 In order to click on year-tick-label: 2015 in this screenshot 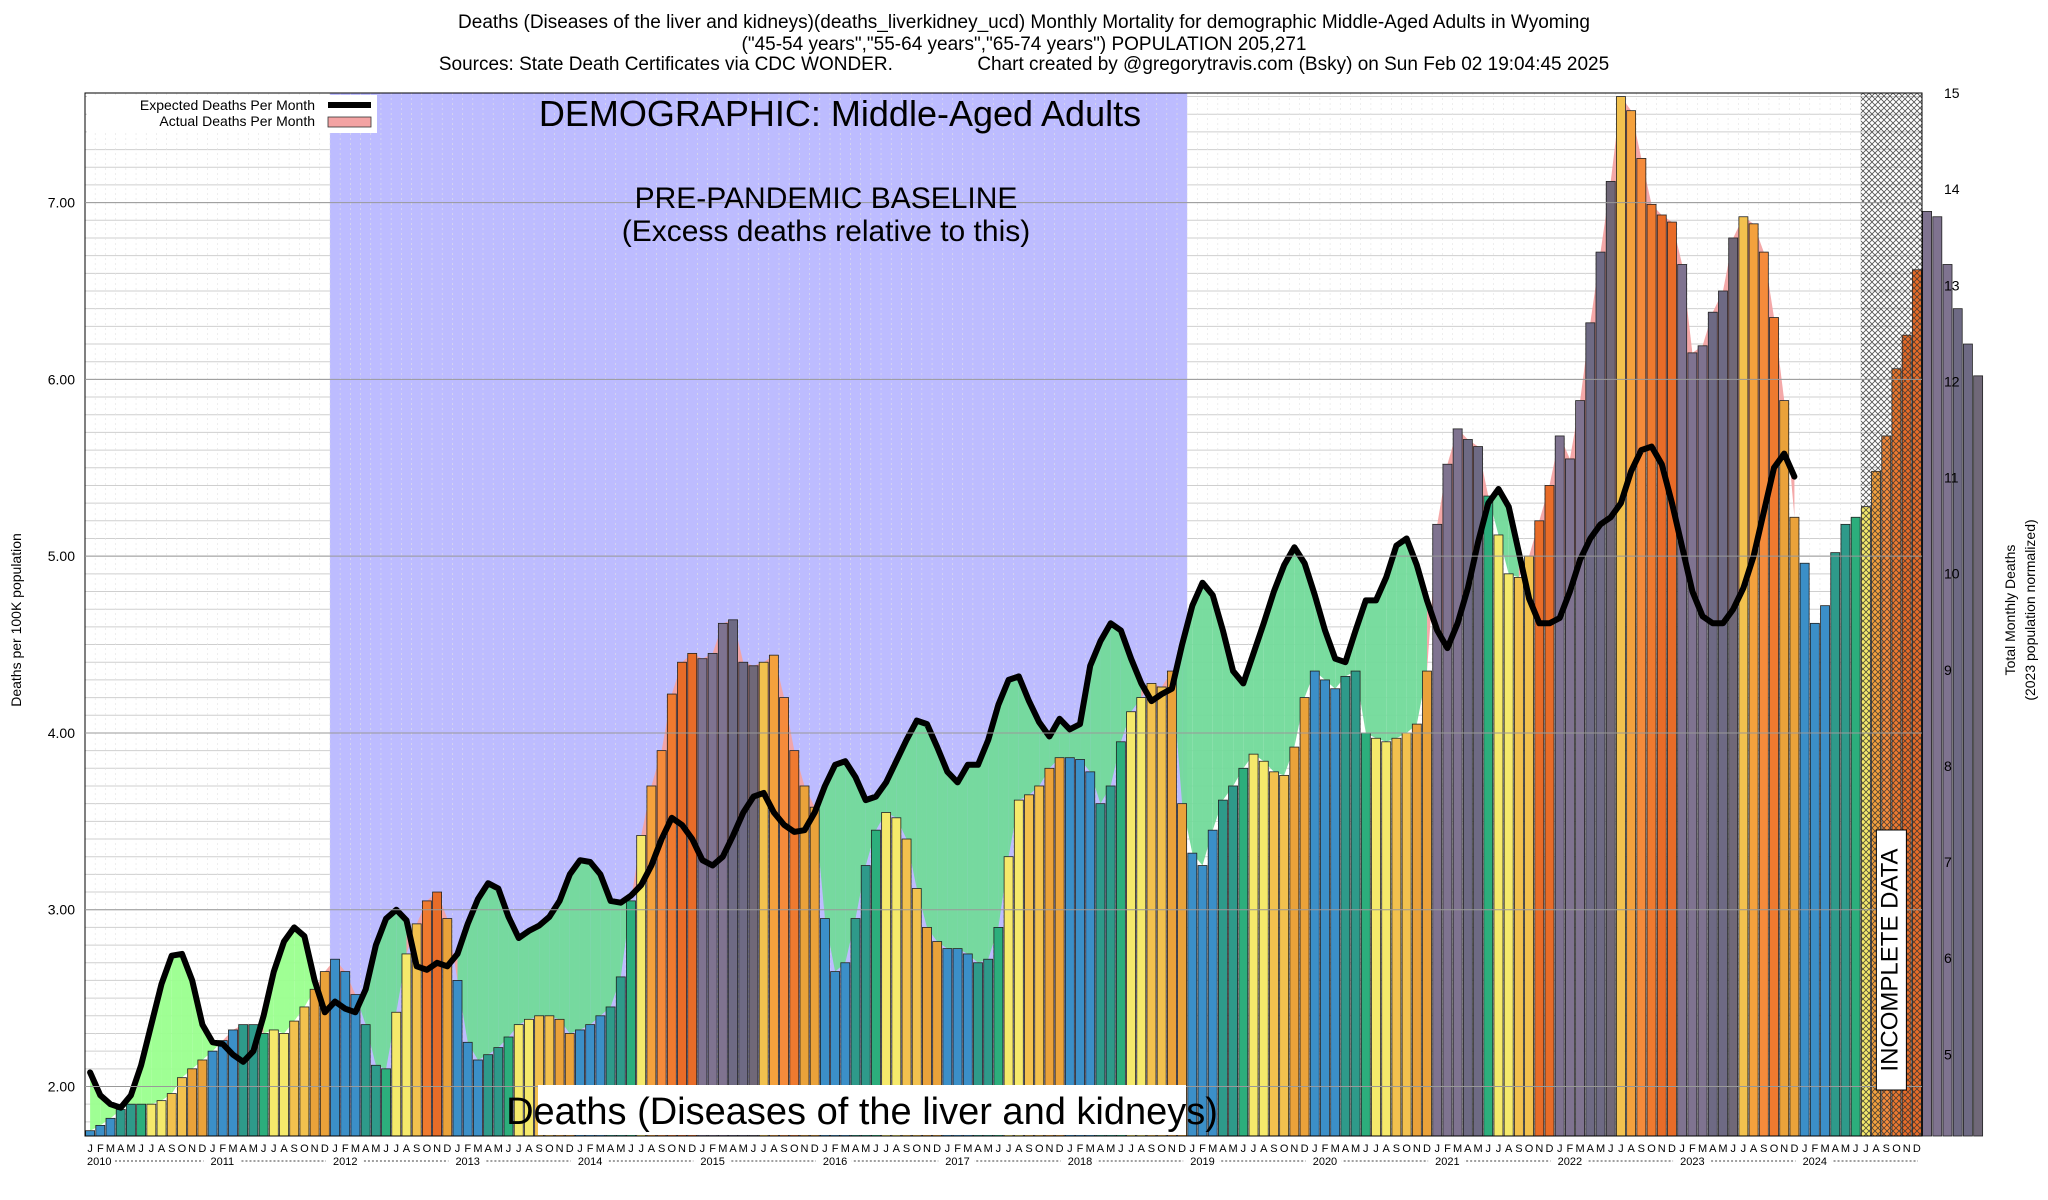, I will do `click(712, 1162)`.